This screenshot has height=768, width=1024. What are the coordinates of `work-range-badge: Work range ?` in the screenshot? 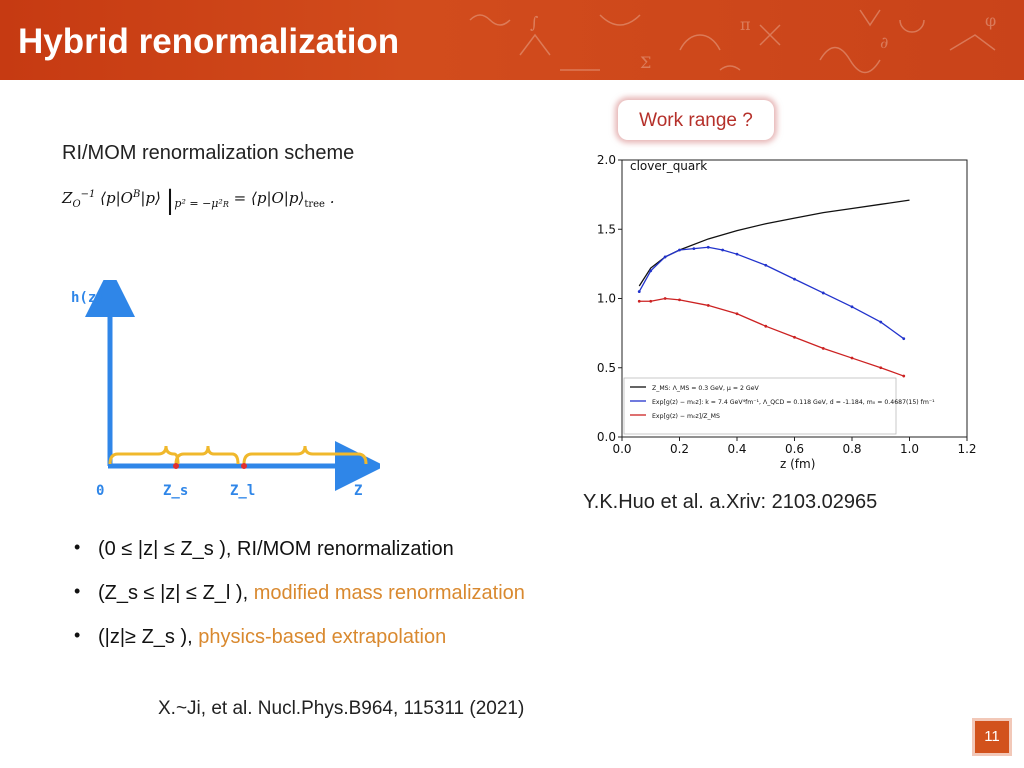 It's located at (696, 120).